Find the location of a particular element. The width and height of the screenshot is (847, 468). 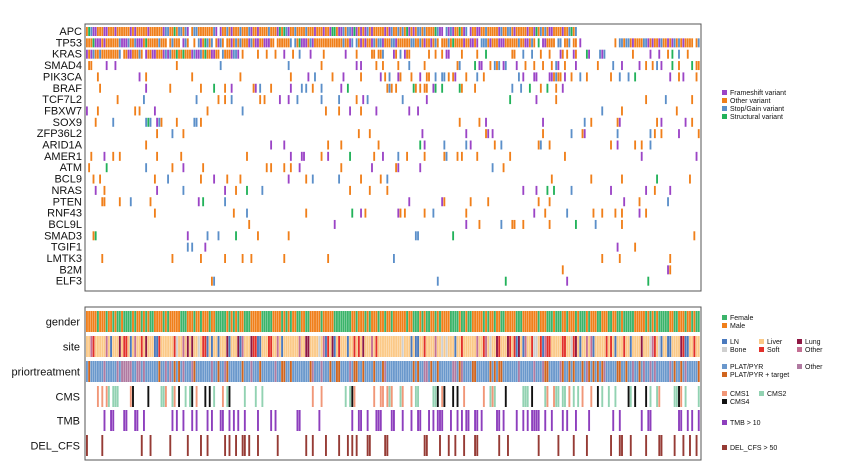

mutation-cell-nras is located at coordinates (571, 190).